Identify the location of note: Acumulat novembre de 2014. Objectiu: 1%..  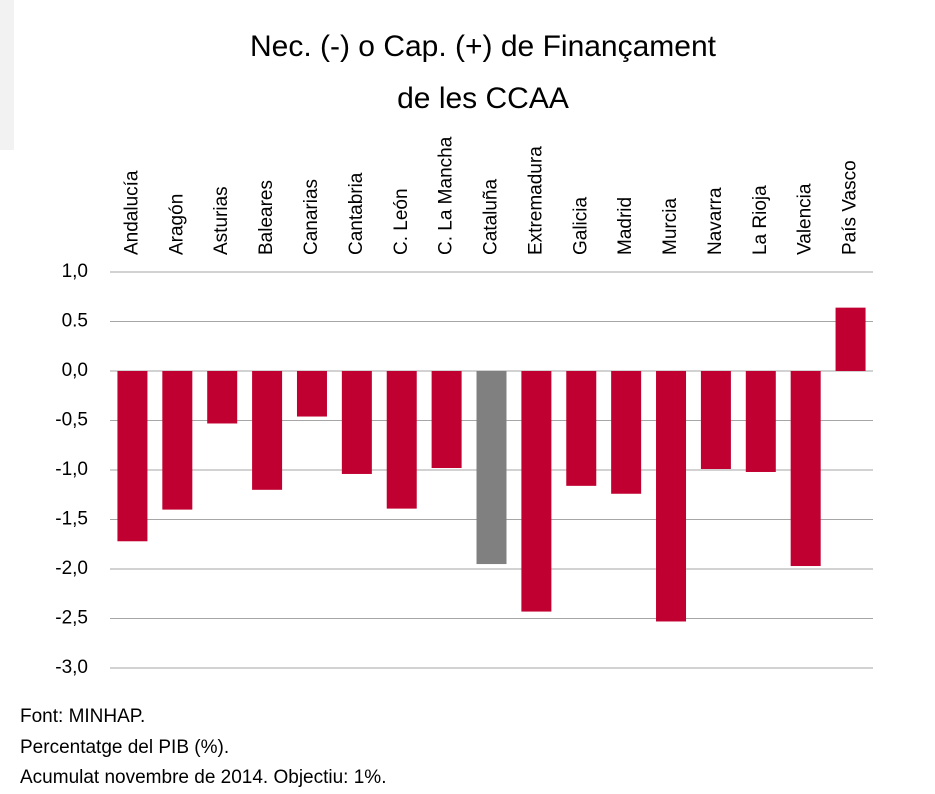
(203, 777).